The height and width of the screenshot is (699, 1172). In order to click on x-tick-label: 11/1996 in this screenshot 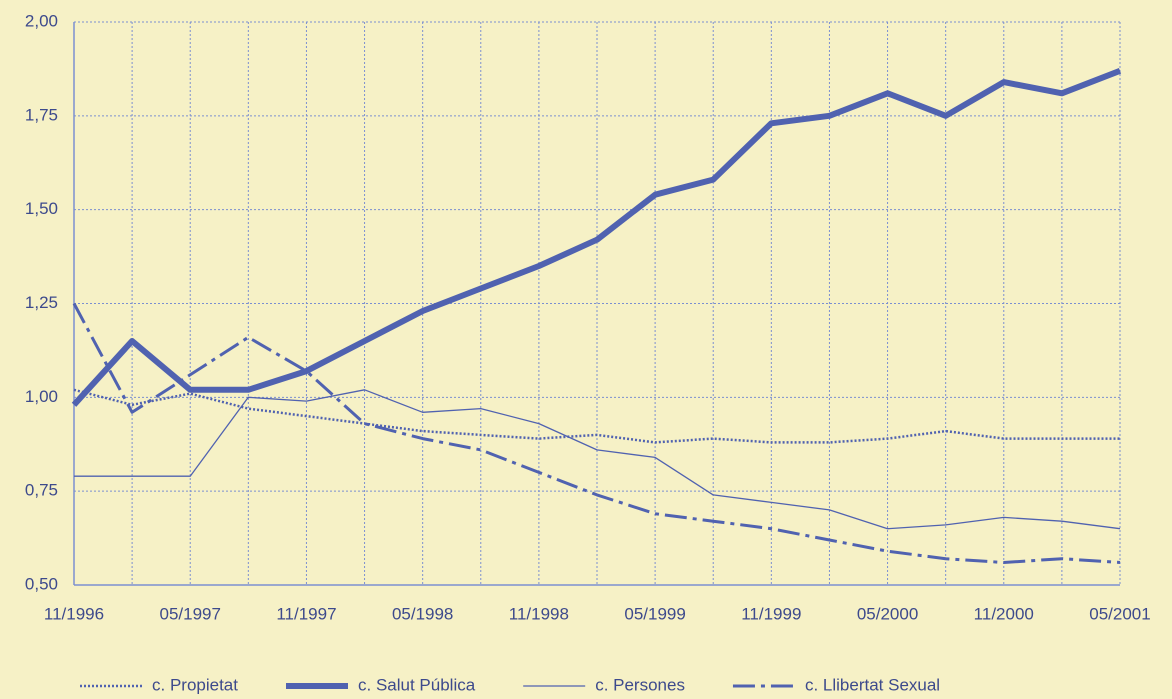, I will do `click(74, 613)`.